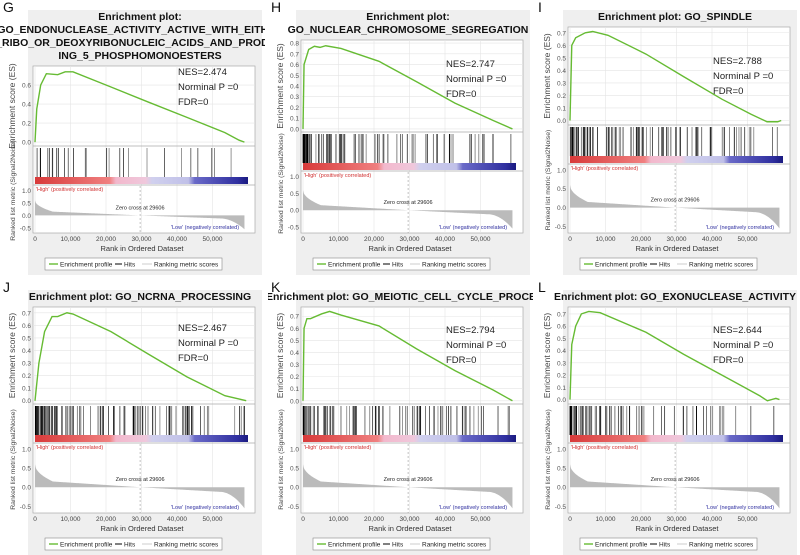  Describe the element at coordinates (143, 248) in the screenshot. I see `x-axis-label: Rank in Ordered Dataset` at that location.